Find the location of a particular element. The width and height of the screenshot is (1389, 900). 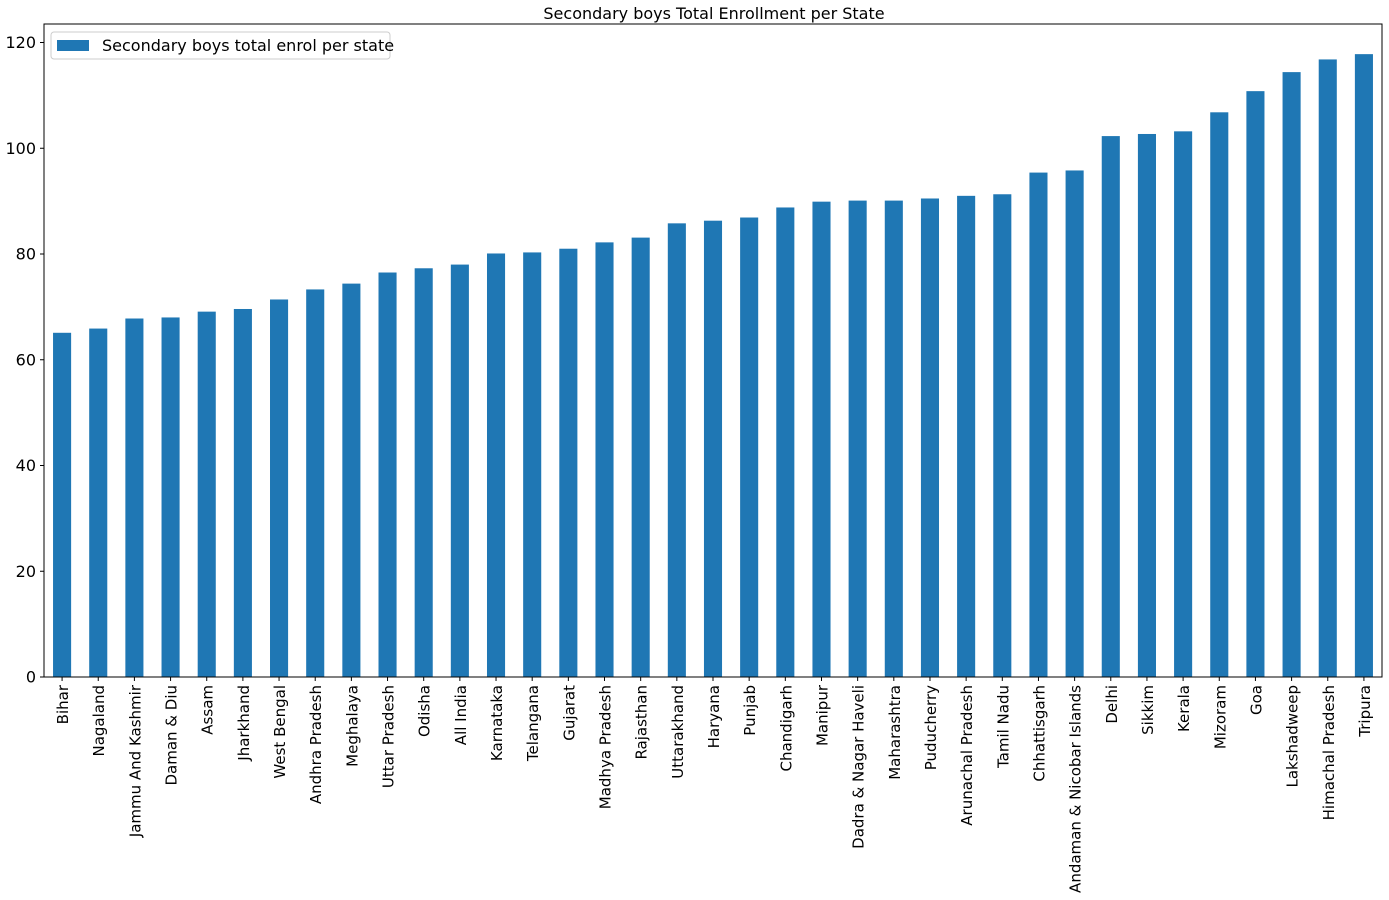

x-tick-label-4: Assam is located at coordinates (208, 710).